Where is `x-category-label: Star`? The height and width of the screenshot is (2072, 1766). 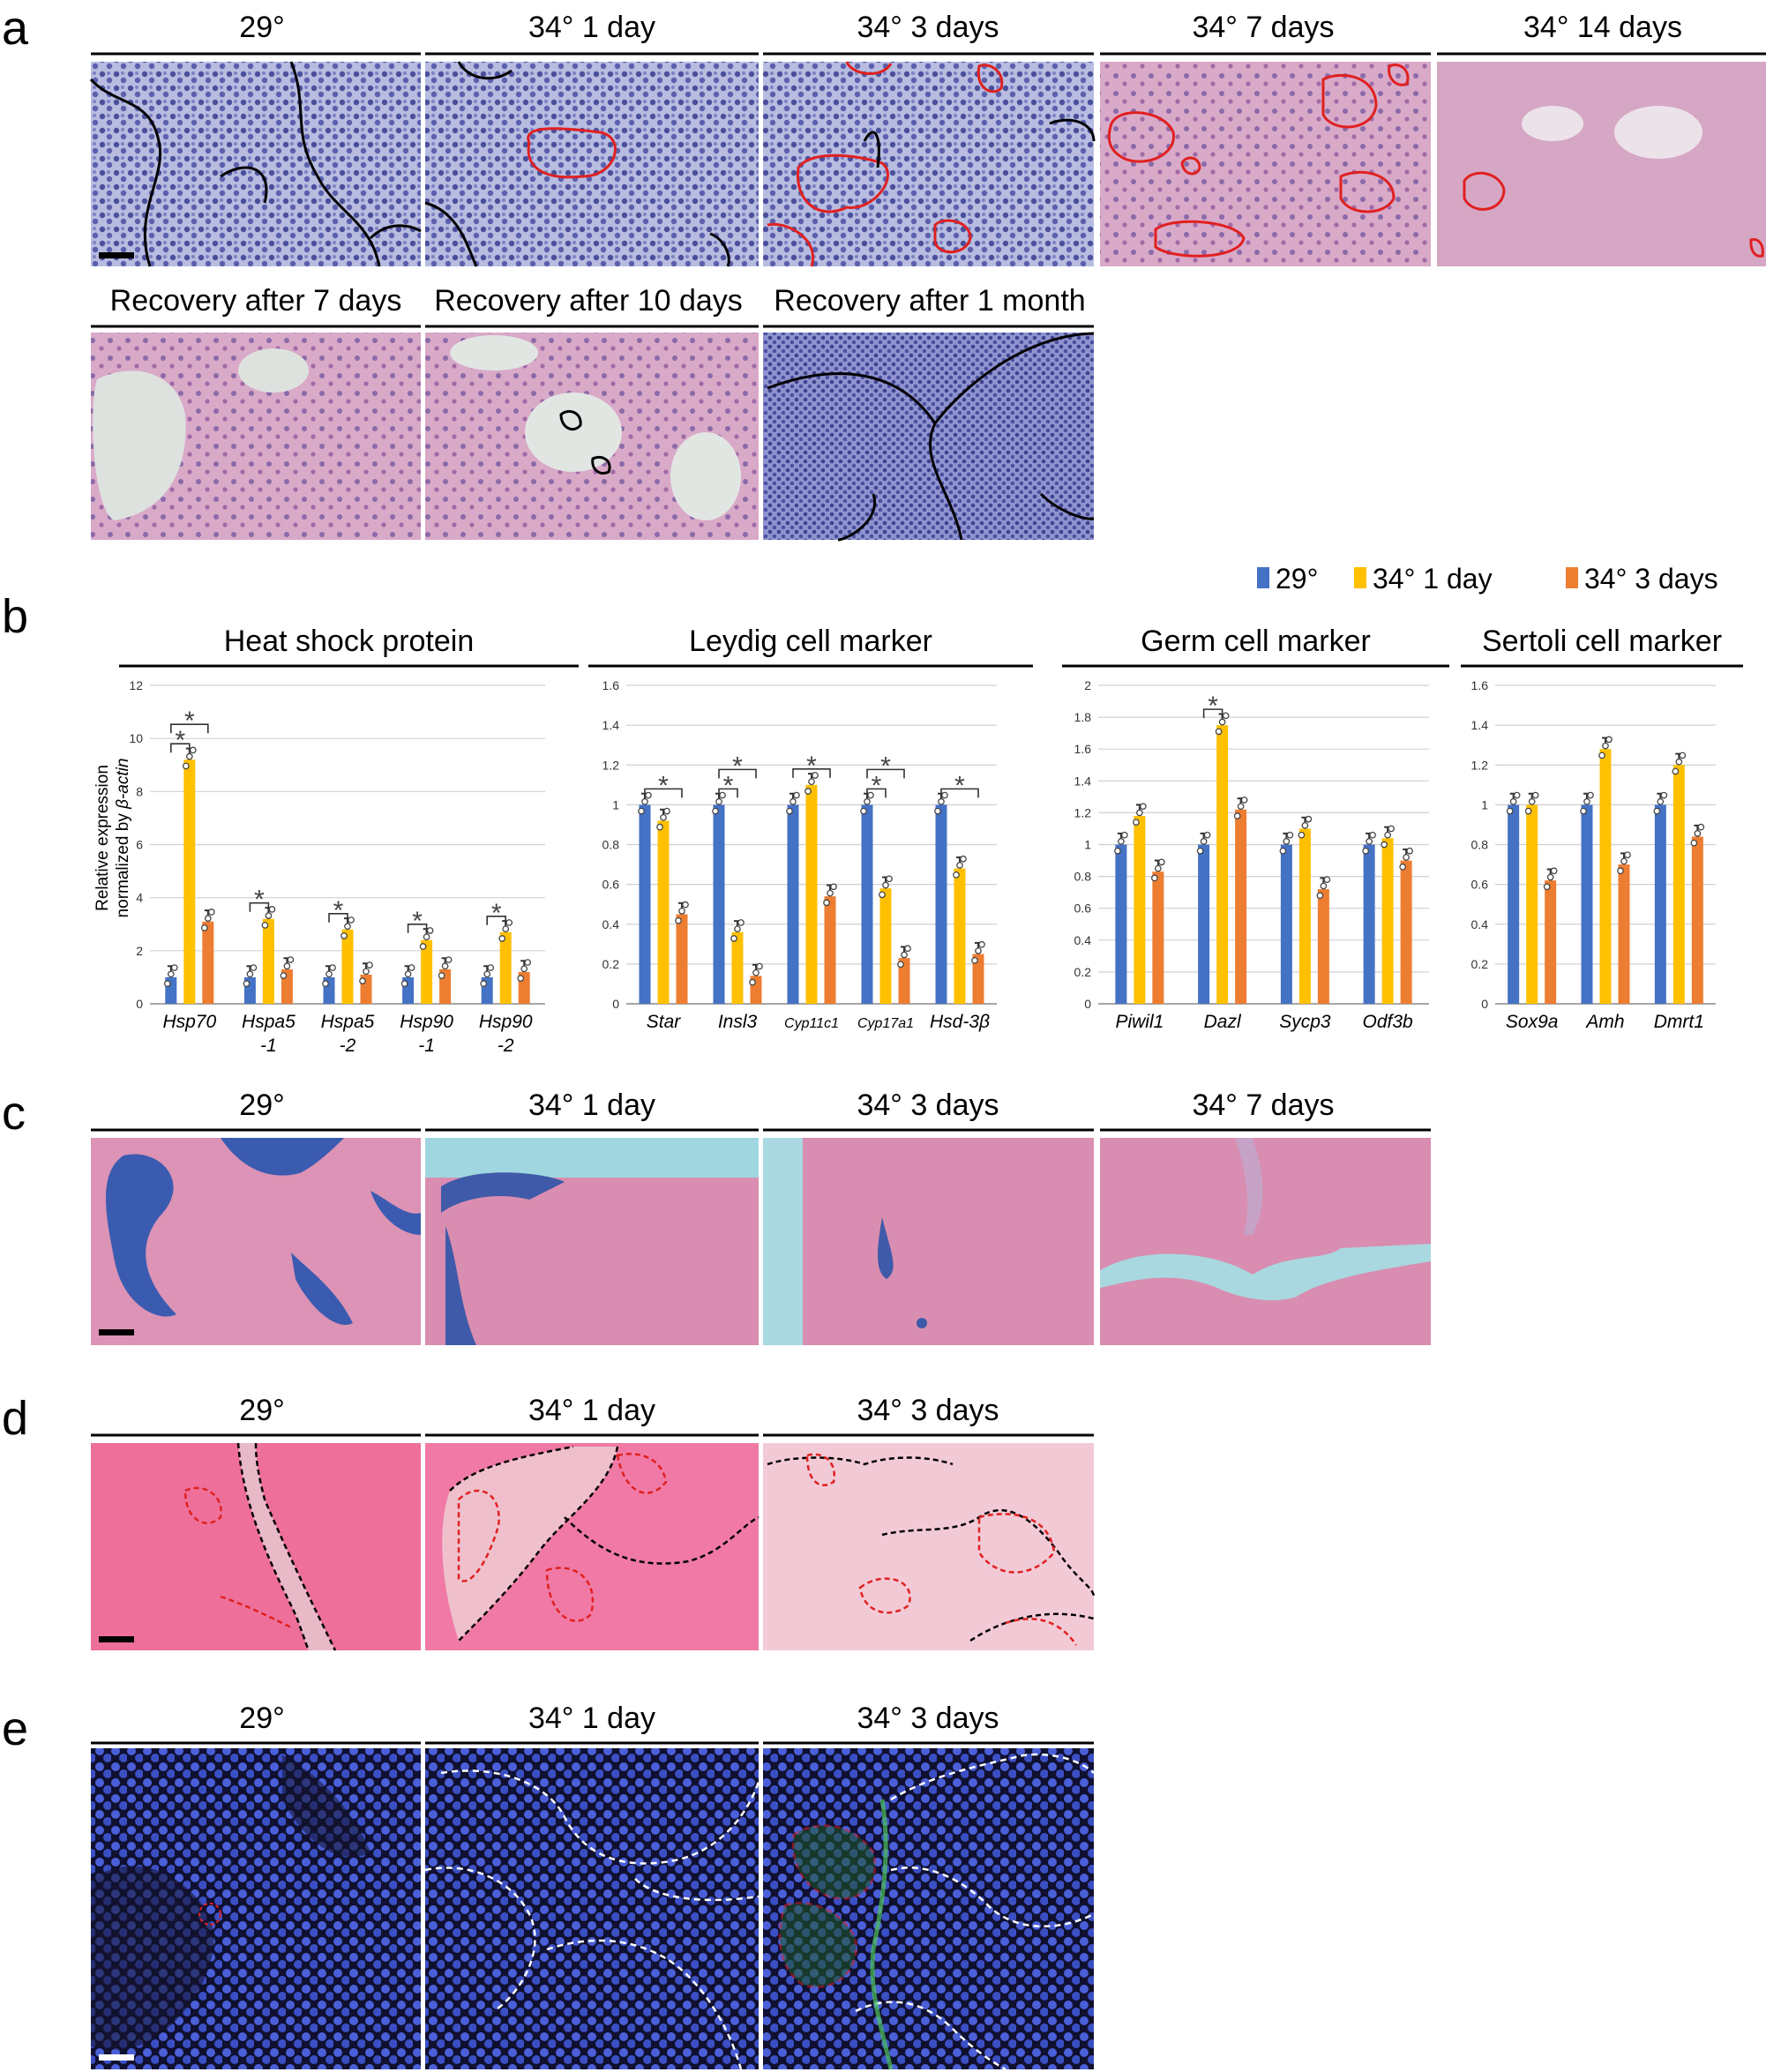
x-category-label: Star is located at coordinates (664, 1022).